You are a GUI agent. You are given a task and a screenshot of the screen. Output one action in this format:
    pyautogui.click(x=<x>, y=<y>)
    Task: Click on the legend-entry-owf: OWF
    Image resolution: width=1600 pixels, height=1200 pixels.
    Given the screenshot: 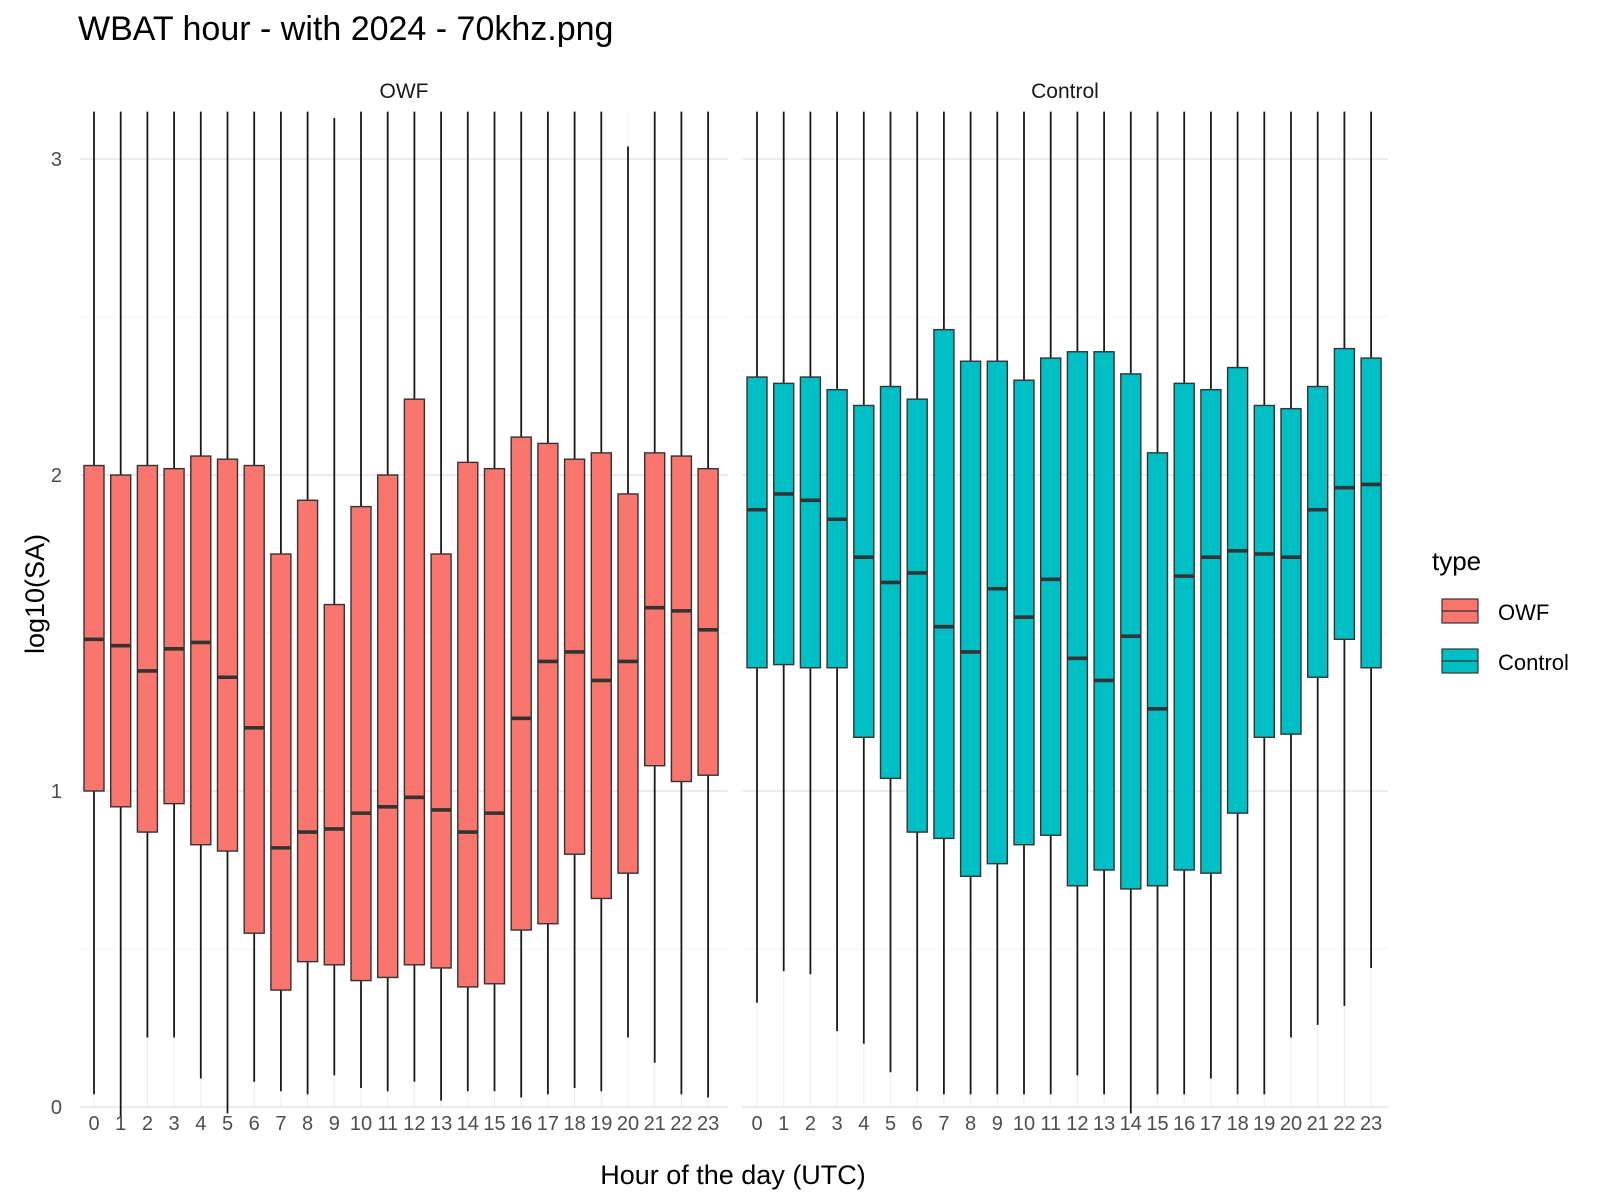 What is the action you would take?
    pyautogui.click(x=1523, y=612)
    